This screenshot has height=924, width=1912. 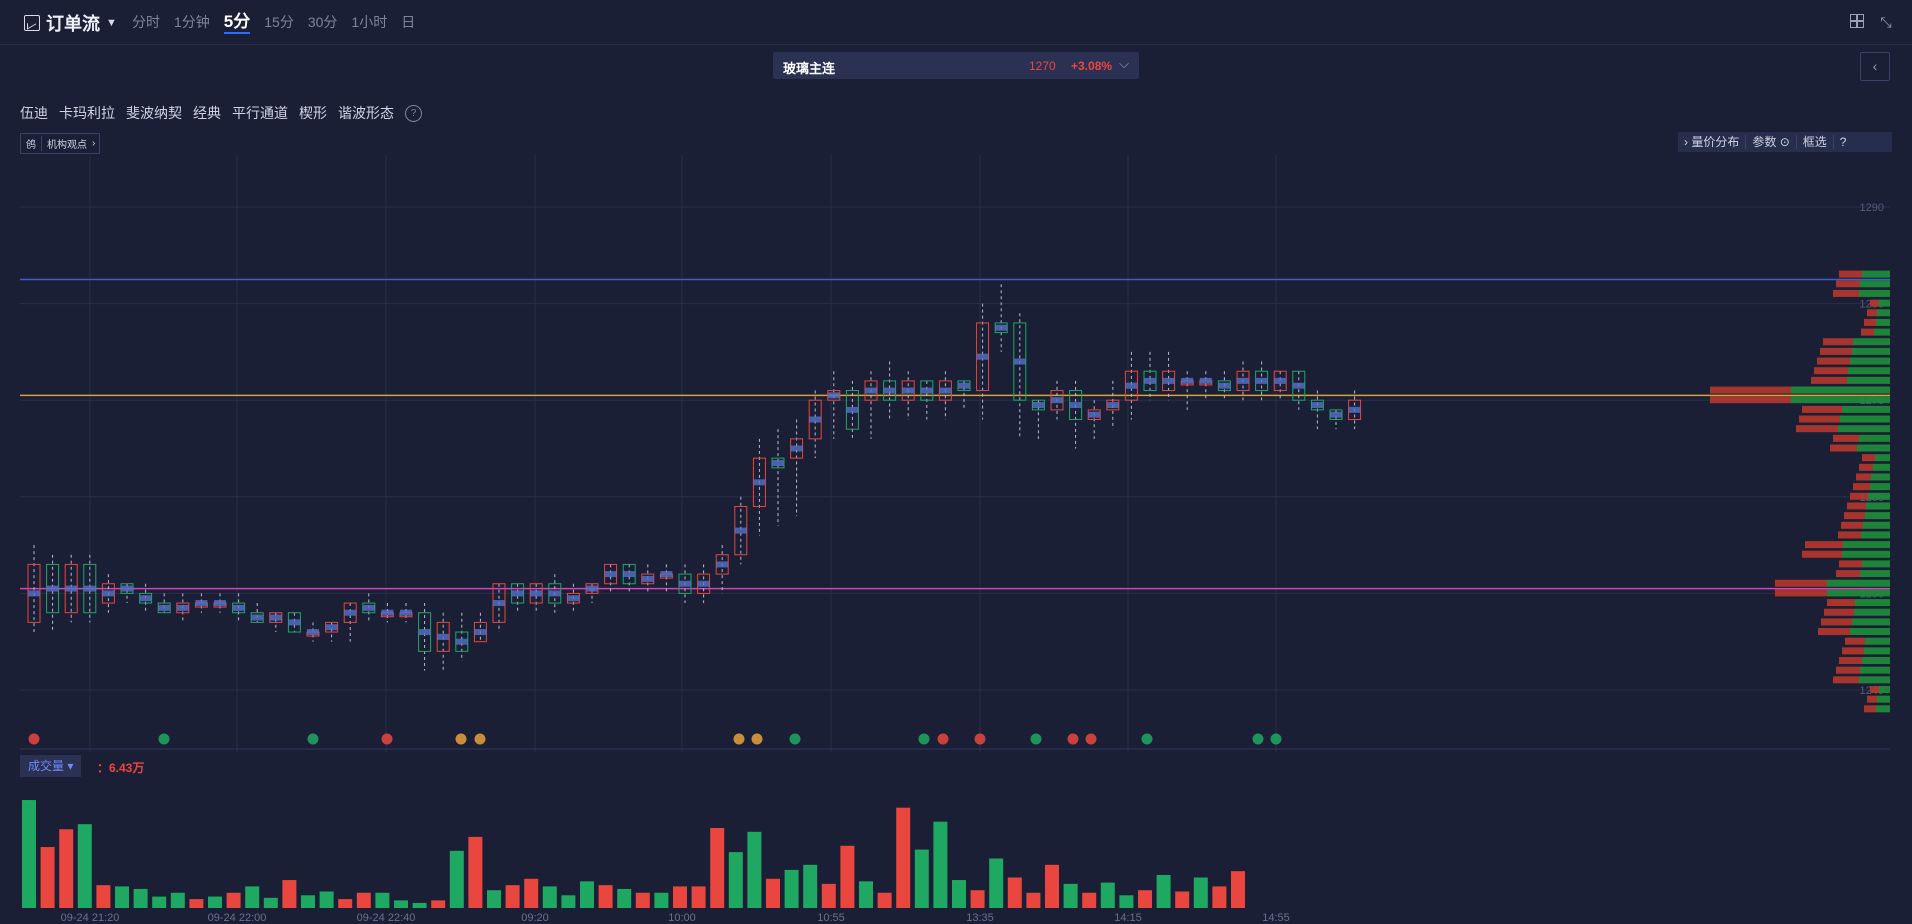 What do you see at coordinates (322, 22) in the screenshot?
I see `tab-period: 30分` at bounding box center [322, 22].